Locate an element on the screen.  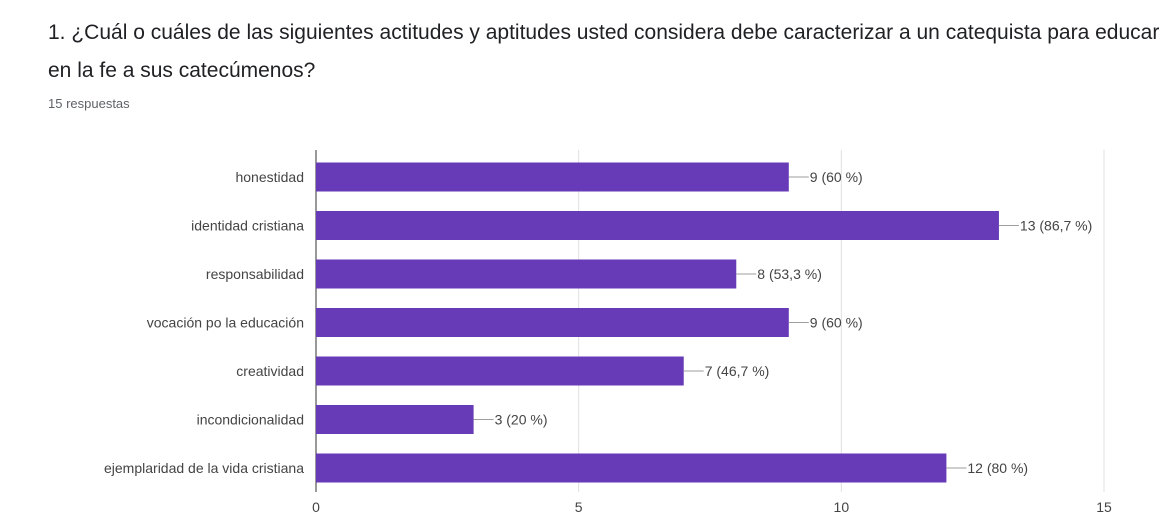
data-label: 13 (86,7 %) is located at coordinates (1056, 226).